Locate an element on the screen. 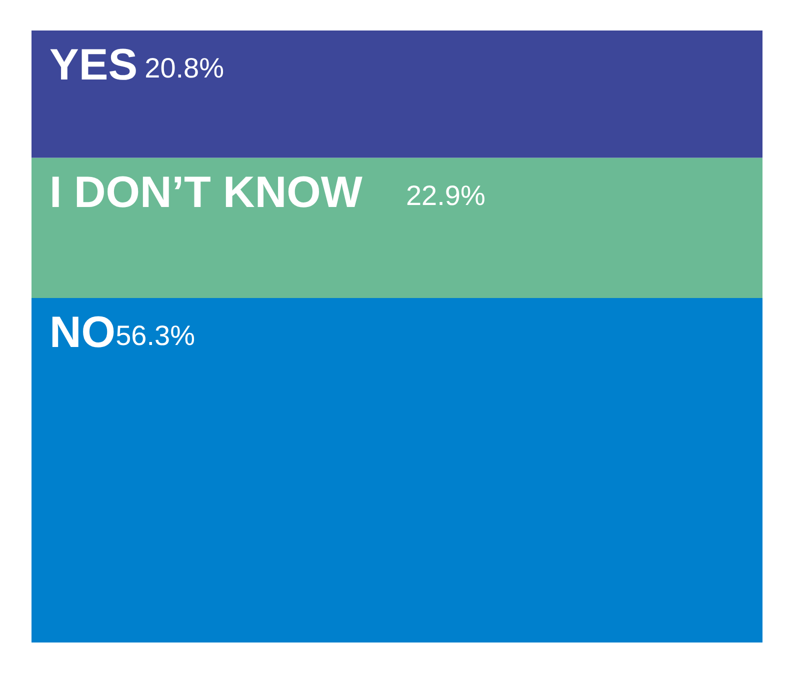  data-label: 56.3% is located at coordinates (155, 335).